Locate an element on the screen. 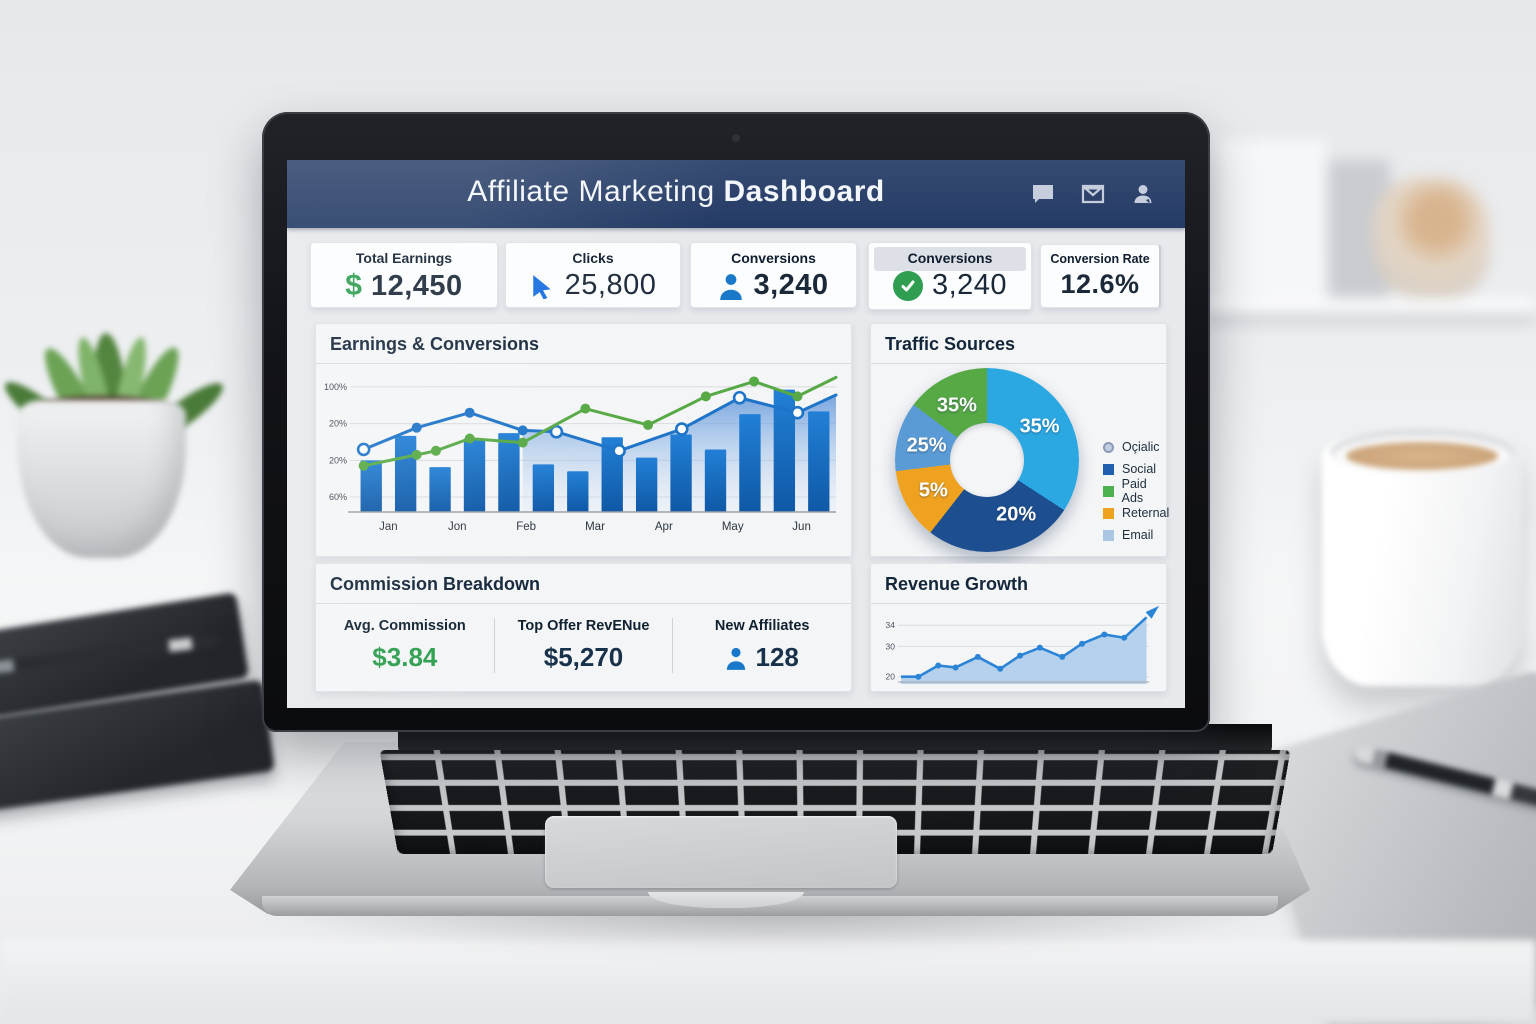  laptop-front-edge is located at coordinates (770, 906).